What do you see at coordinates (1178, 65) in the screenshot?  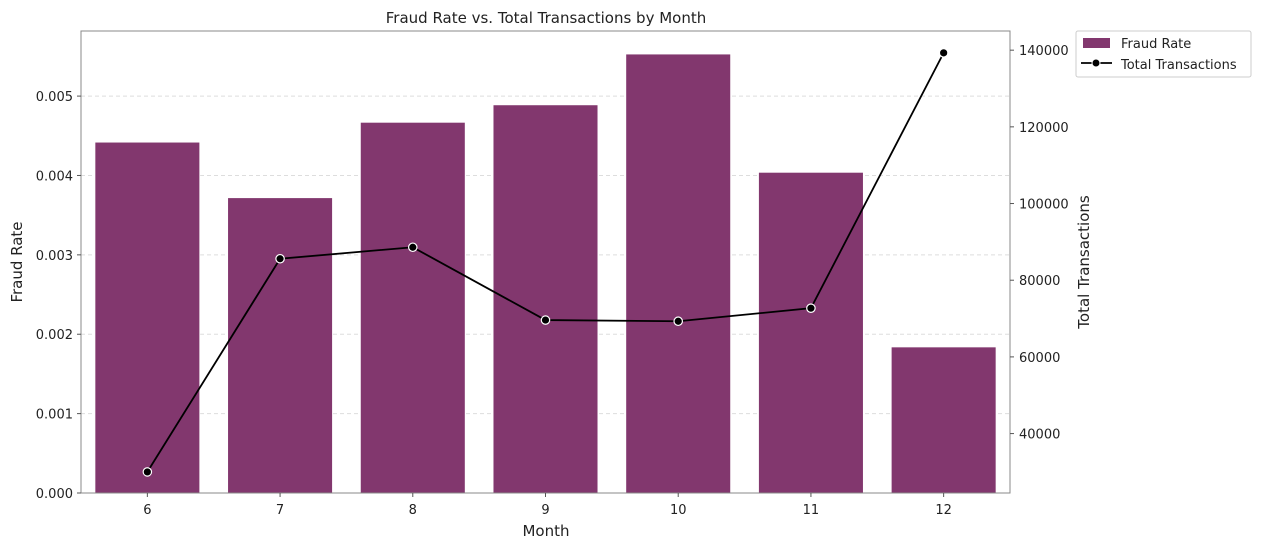 I see `legend-label-total-transactions: Total Transactions` at bounding box center [1178, 65].